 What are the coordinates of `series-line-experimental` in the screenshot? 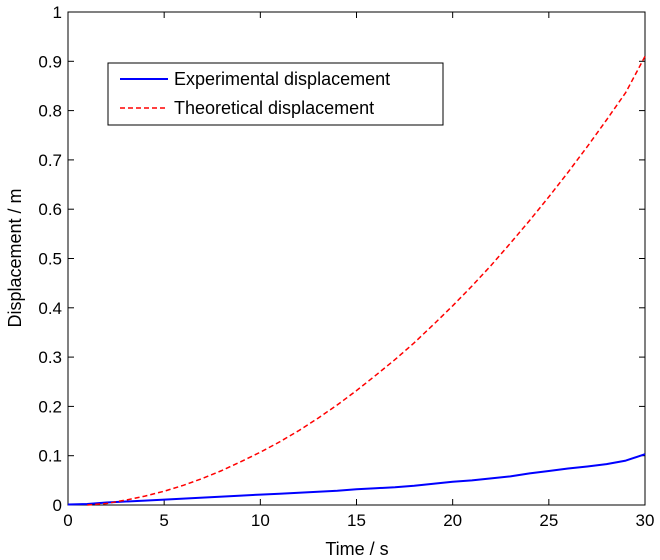 It's located at (356, 479).